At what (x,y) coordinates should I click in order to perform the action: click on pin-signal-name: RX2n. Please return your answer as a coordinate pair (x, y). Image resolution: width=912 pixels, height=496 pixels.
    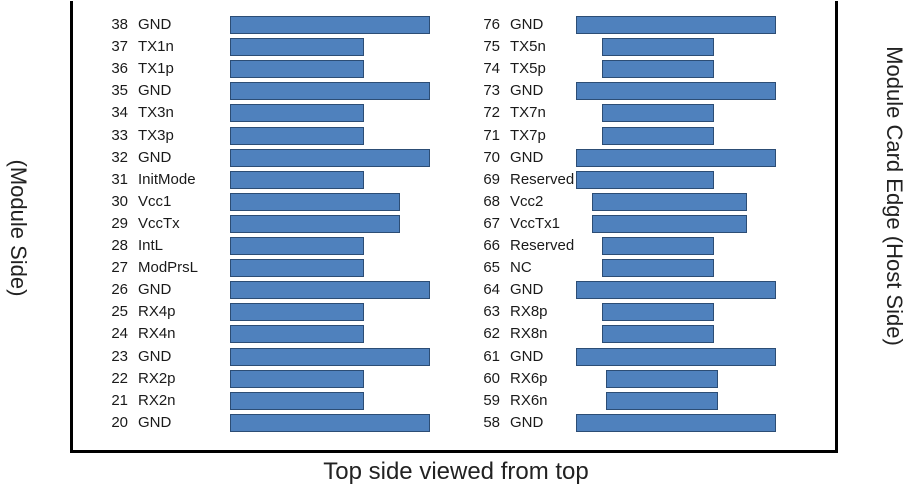
    Looking at the image, I should click on (157, 400).